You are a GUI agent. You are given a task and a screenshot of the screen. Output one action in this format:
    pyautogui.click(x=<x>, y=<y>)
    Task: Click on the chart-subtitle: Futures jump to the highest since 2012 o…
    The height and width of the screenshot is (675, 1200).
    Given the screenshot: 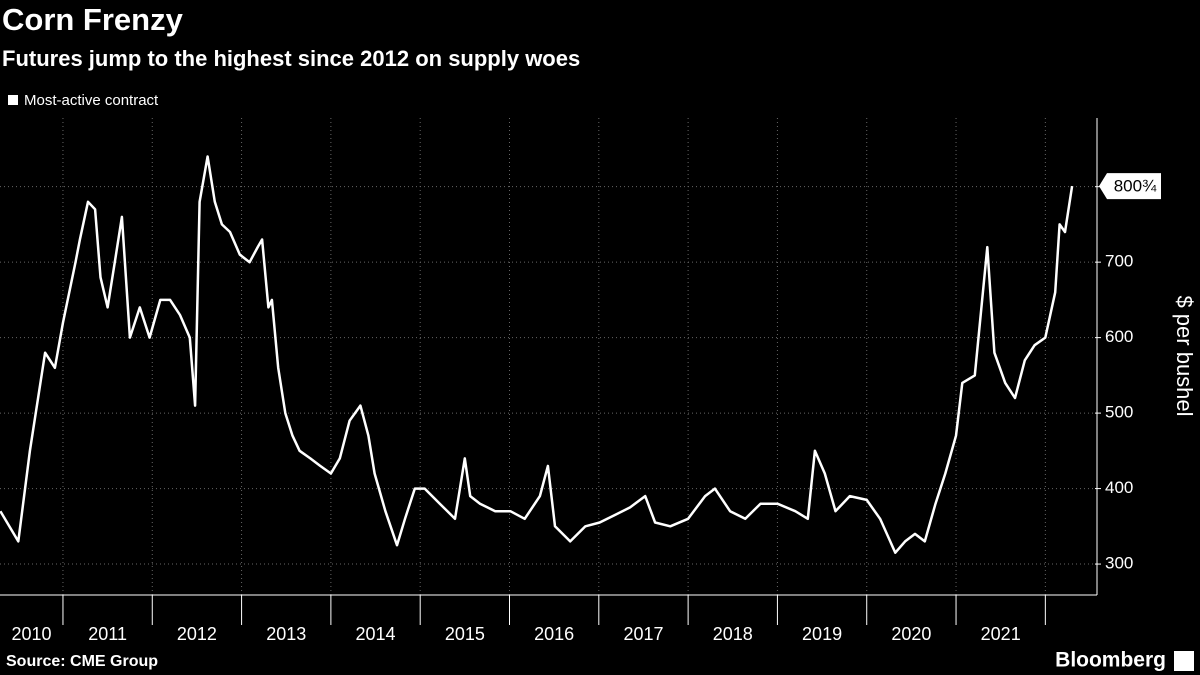 What is the action you would take?
    pyautogui.click(x=291, y=58)
    